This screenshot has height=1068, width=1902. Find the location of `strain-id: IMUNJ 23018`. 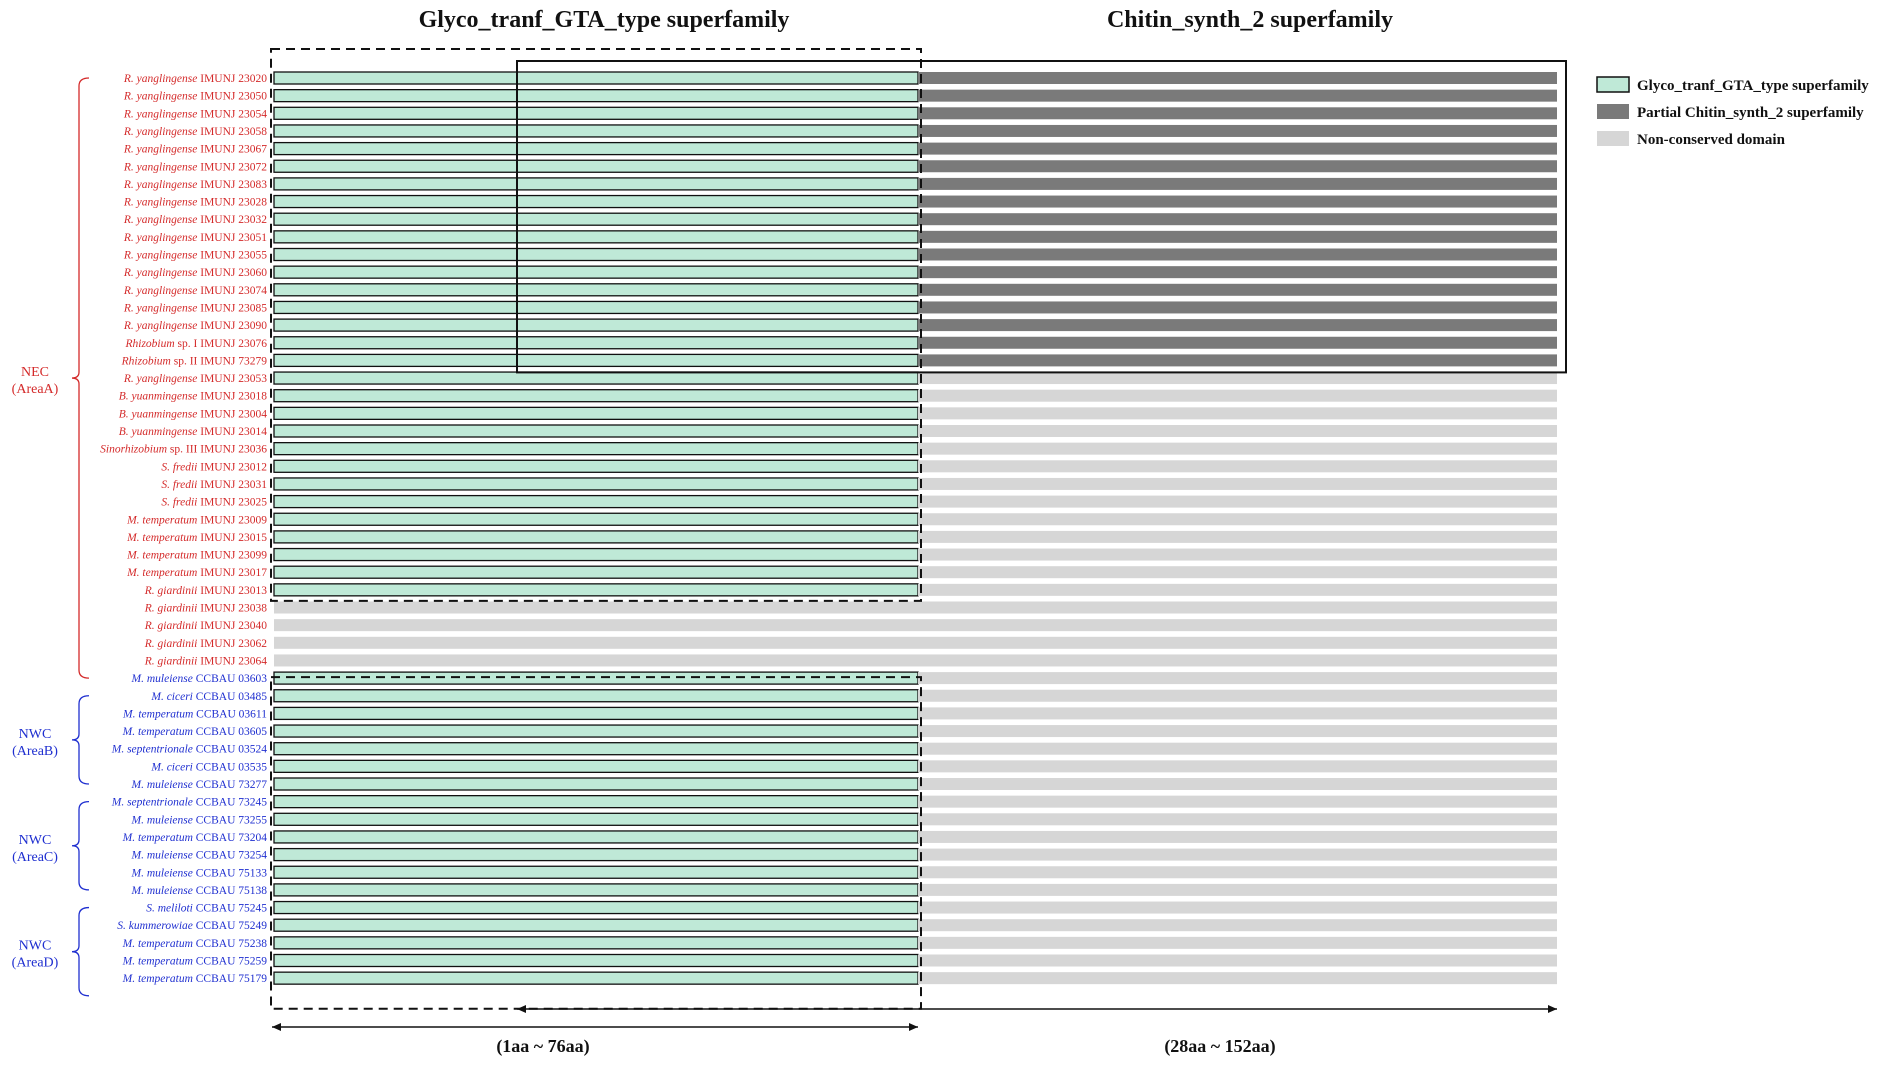

strain-id: IMUNJ 23018 is located at coordinates (232, 397).